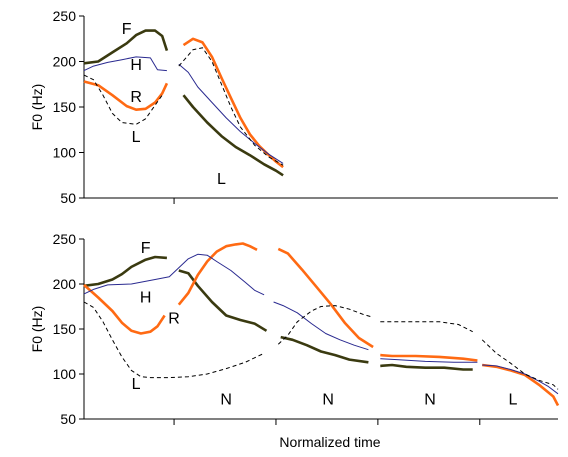 The width and height of the screenshot is (568, 457). What do you see at coordinates (329, 442) in the screenshot?
I see `x-axis-label: Normalized time` at bounding box center [329, 442].